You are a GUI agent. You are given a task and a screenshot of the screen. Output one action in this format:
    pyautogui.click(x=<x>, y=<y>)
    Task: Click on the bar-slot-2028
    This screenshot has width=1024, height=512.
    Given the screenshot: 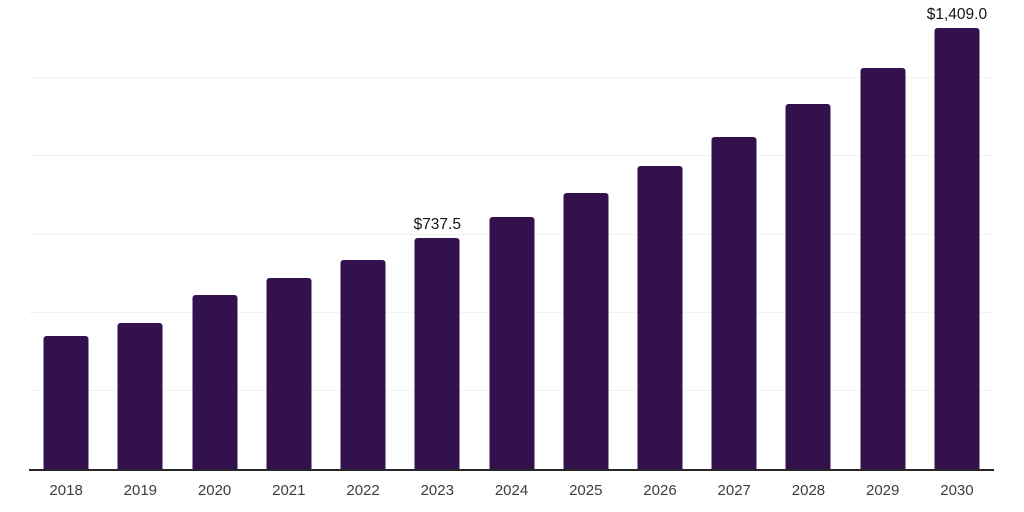 What is the action you would take?
    pyautogui.click(x=808, y=234)
    